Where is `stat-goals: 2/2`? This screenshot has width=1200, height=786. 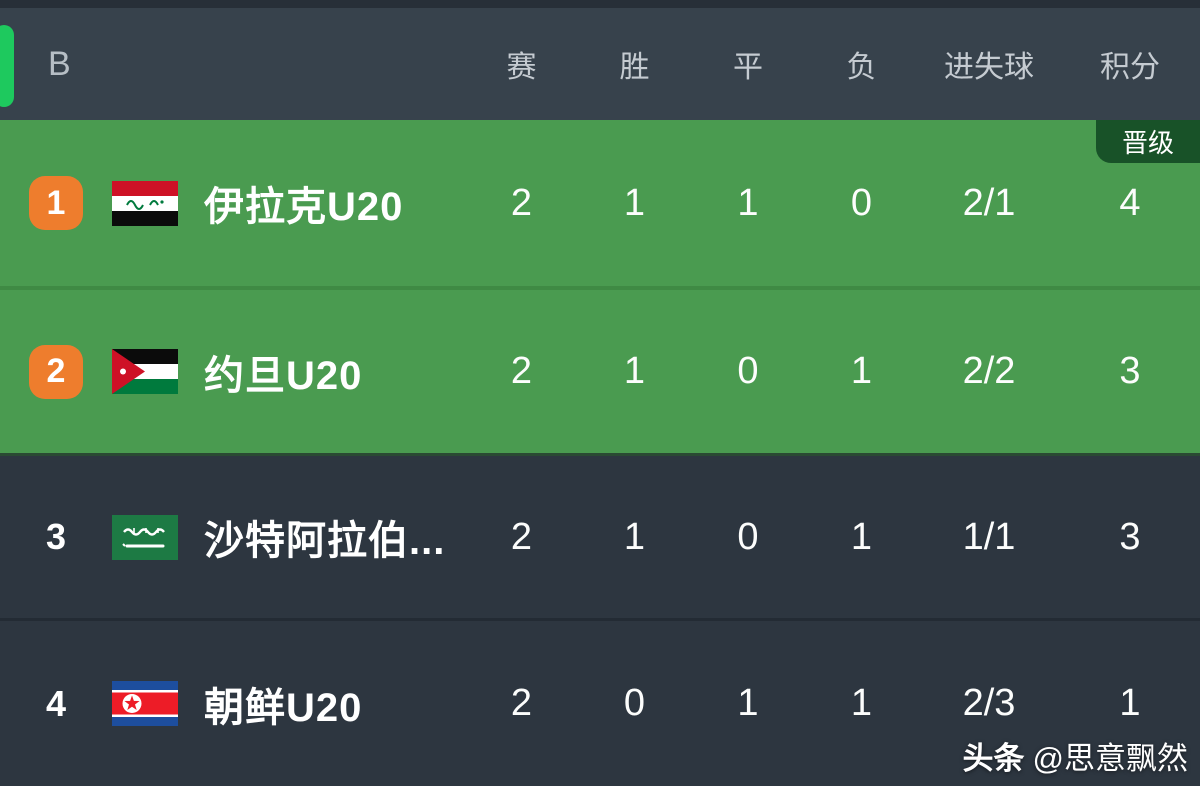 stat-goals: 2/2 is located at coordinates (989, 371).